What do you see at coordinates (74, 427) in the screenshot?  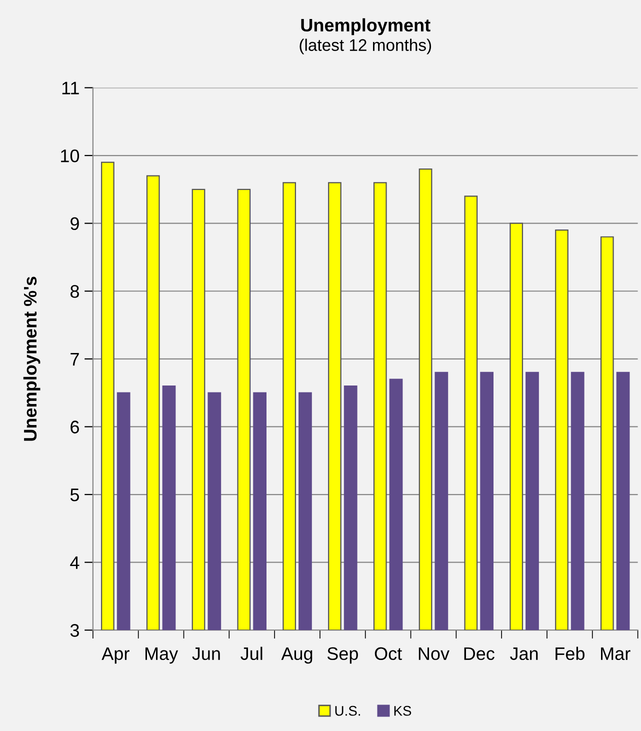 I see `y-tick-label: 6` at bounding box center [74, 427].